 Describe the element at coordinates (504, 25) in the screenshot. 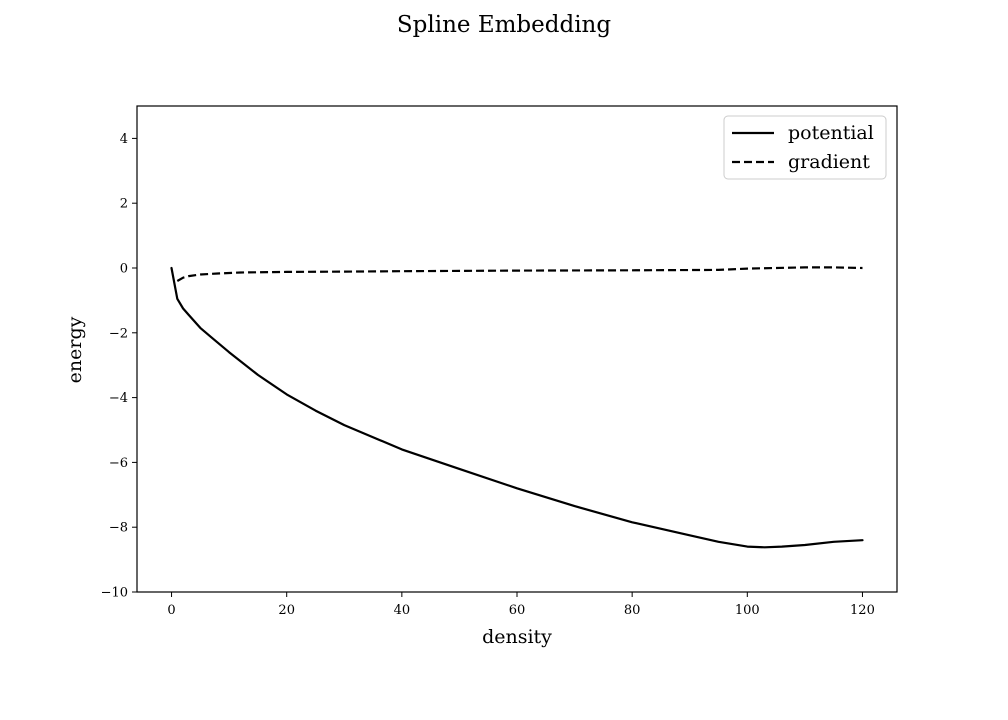

I see `chart-title: Spline Embedding` at that location.